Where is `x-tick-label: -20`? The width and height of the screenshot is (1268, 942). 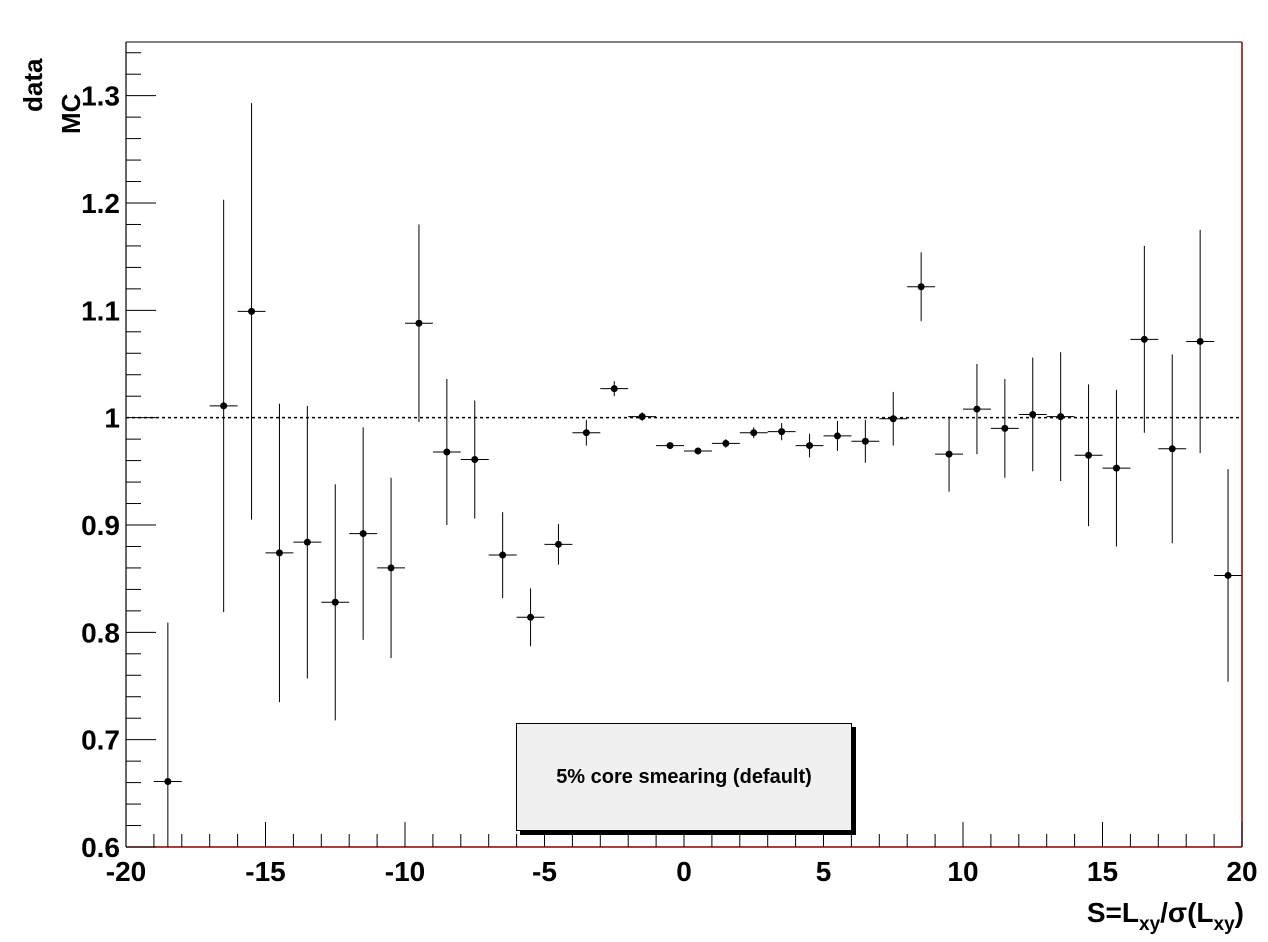
x-tick-label: -20 is located at coordinates (126, 871).